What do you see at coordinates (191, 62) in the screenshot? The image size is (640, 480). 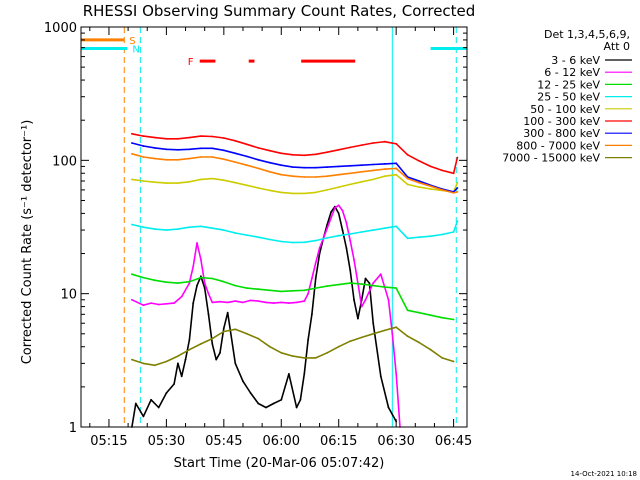 I see `flag-letter: F` at bounding box center [191, 62].